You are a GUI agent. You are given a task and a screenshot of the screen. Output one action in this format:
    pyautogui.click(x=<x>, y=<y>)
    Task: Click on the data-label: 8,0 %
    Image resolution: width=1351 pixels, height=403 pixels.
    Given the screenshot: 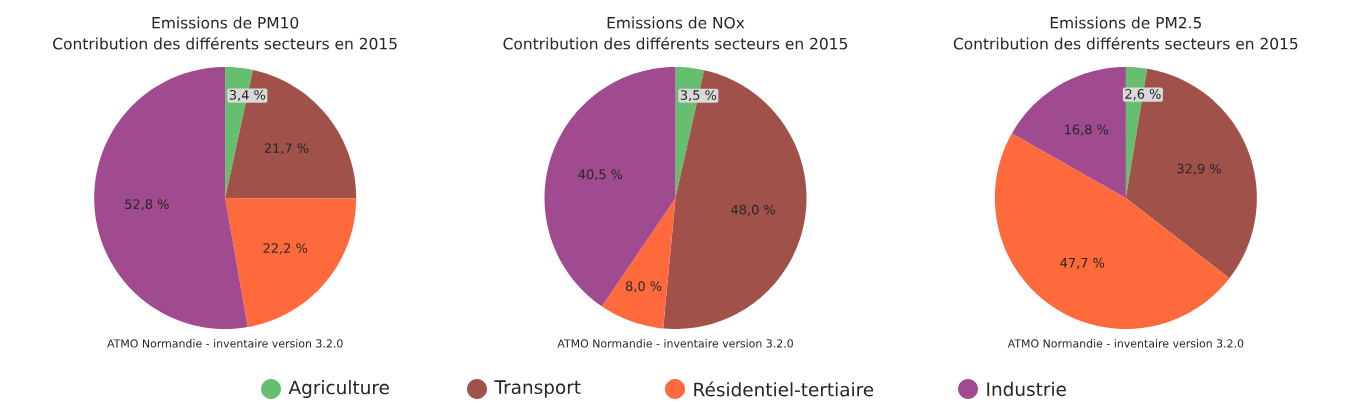 What is the action you would take?
    pyautogui.click(x=643, y=287)
    